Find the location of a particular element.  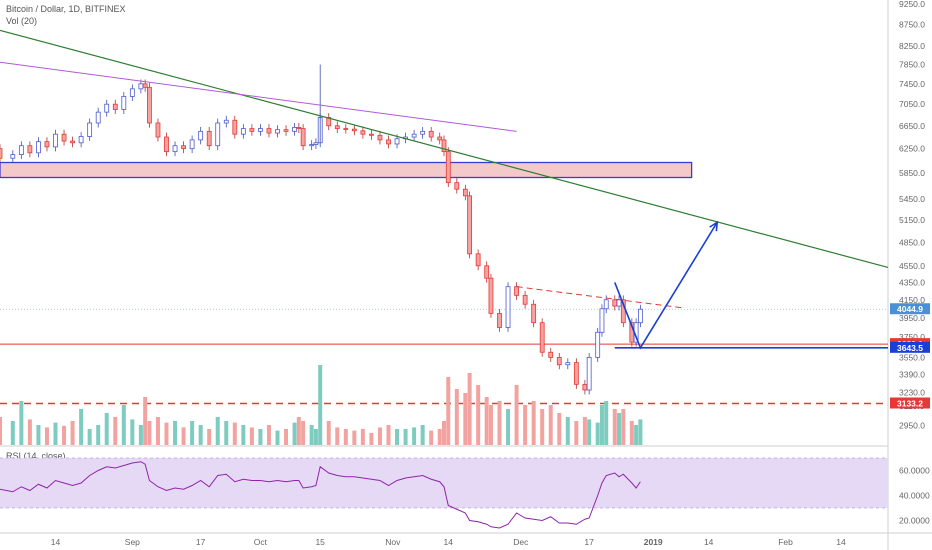

x-tick-label: Feb is located at coordinates (785, 542).